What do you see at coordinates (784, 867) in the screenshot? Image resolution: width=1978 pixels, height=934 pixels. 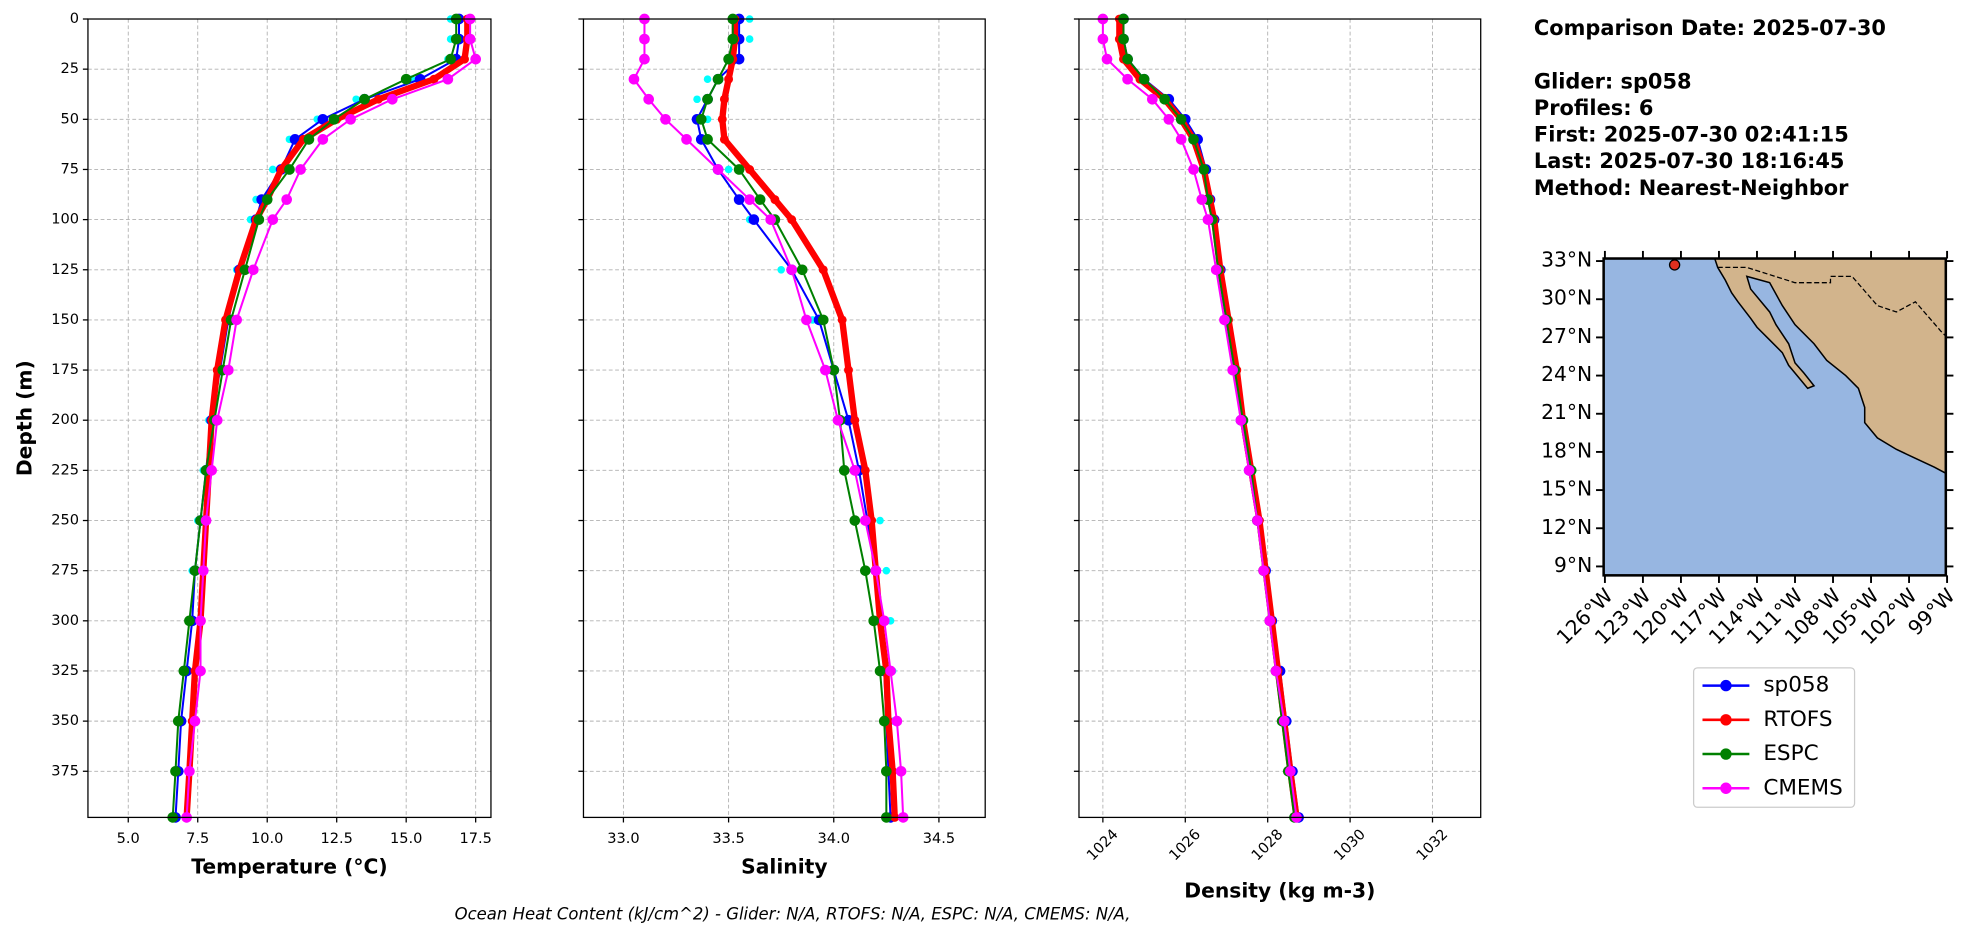 I see `x-axis-label: Salinity` at bounding box center [784, 867].